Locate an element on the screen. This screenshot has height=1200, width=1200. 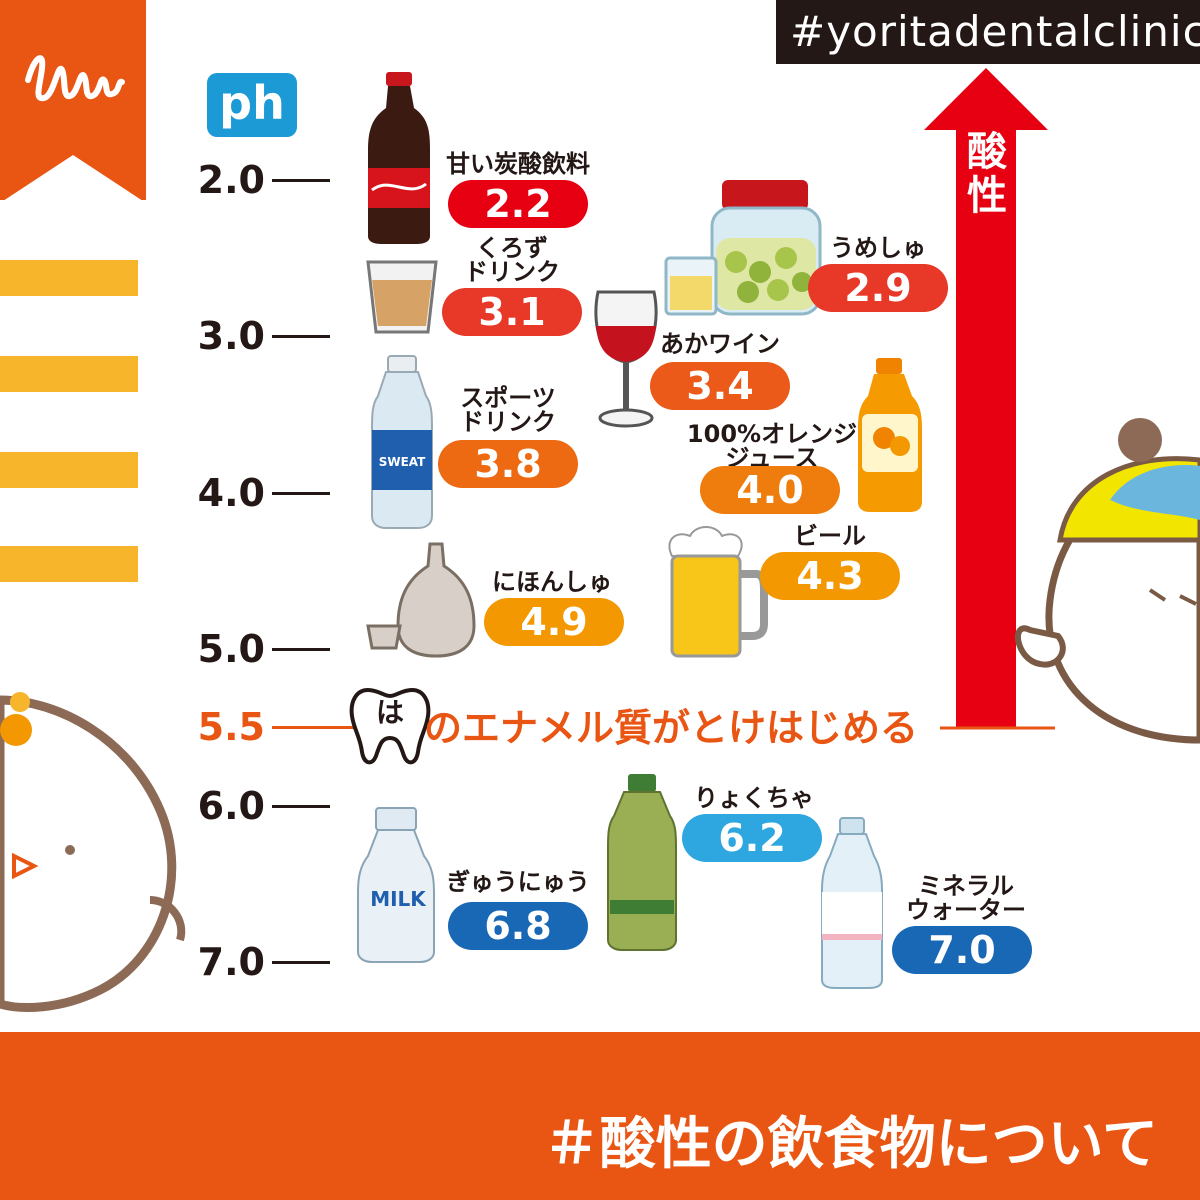
axis-tick-label: 5.0 is located at coordinates (231, 649).